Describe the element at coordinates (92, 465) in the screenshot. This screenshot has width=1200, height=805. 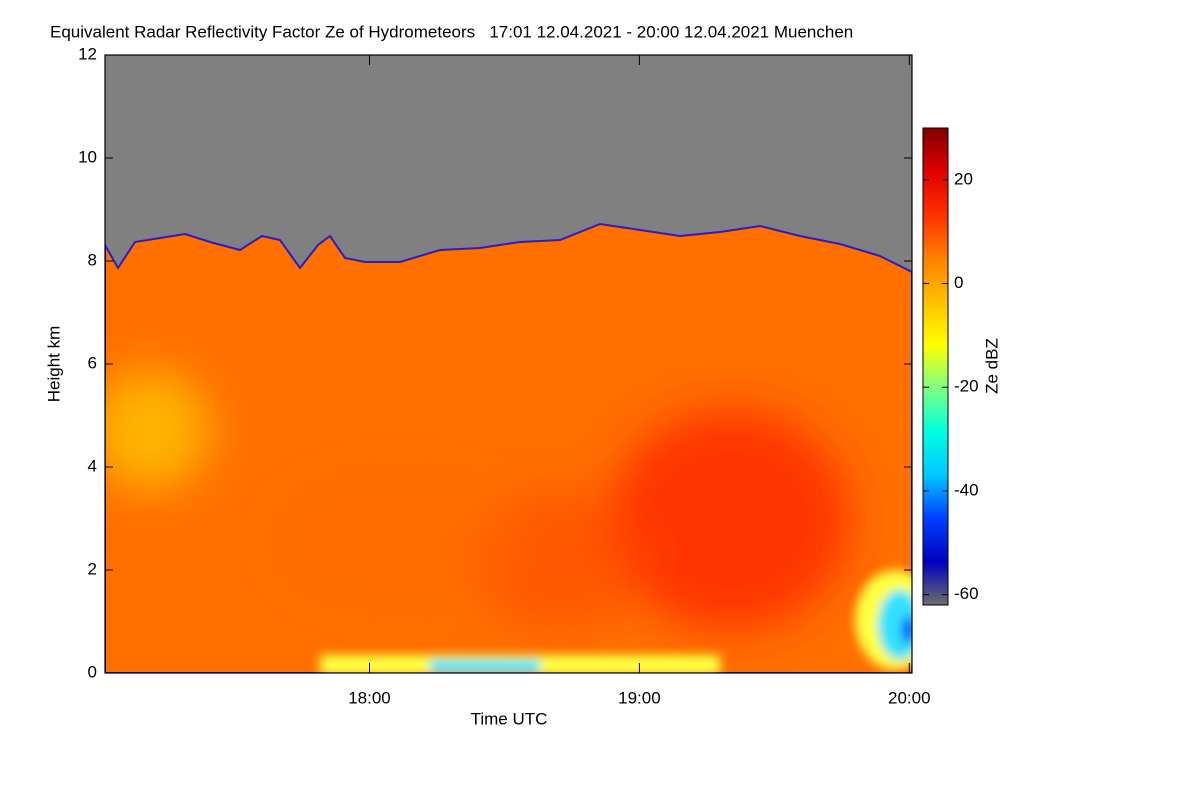
I see `y-tick-label: 4` at that location.